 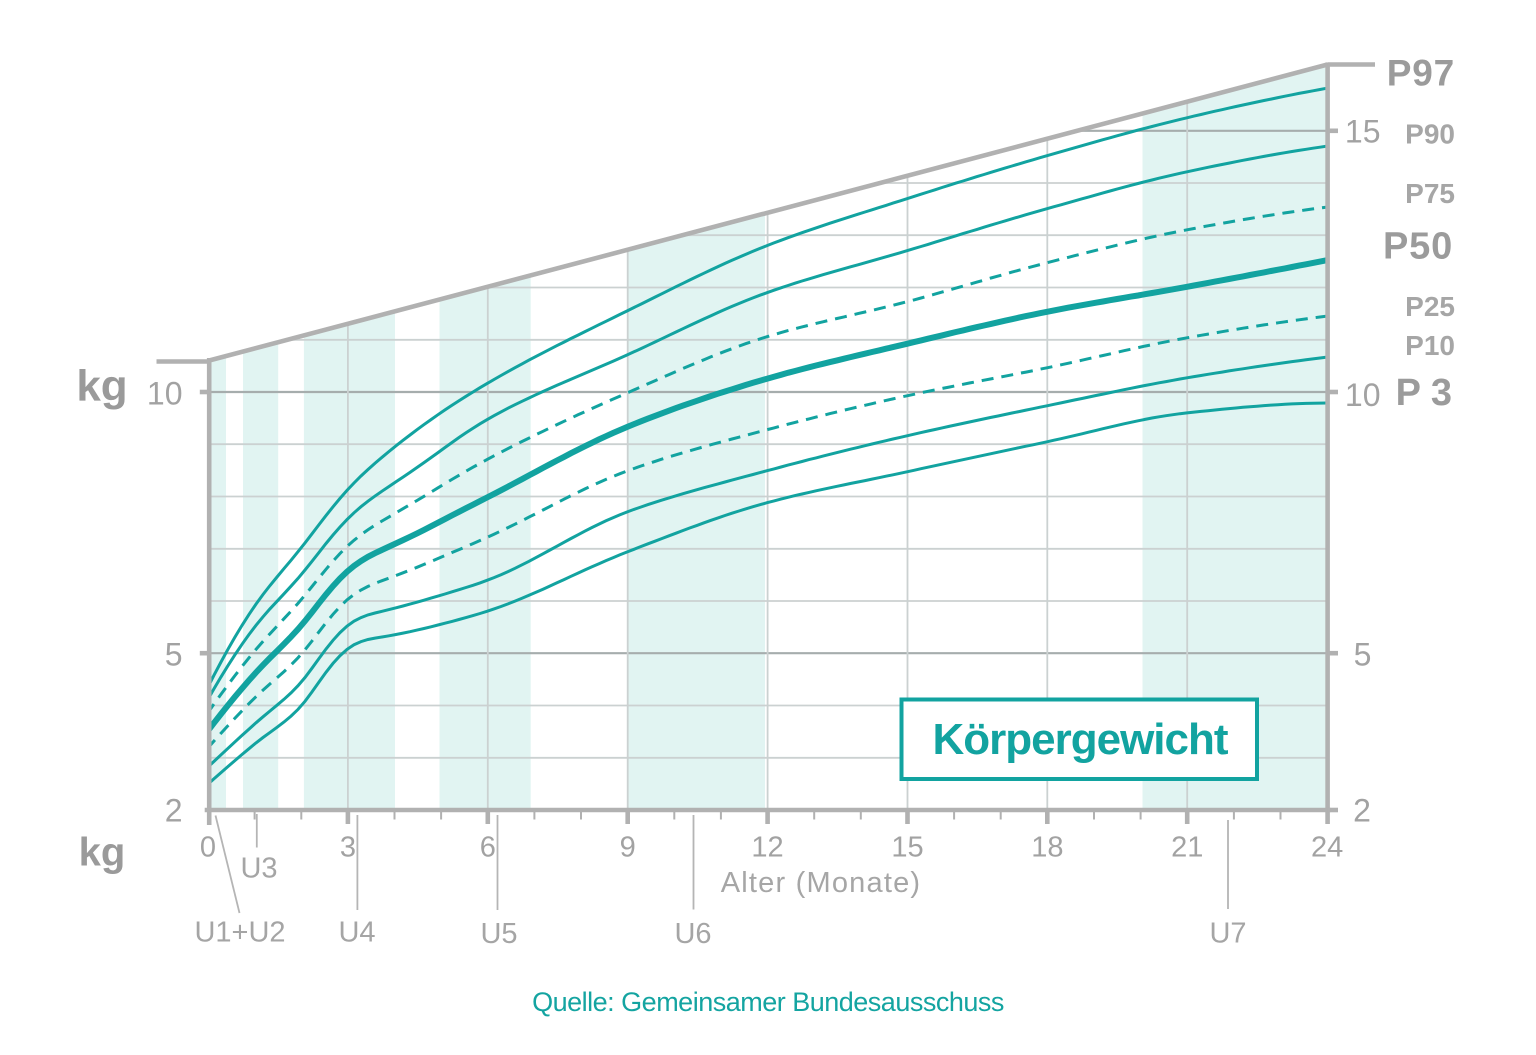 What do you see at coordinates (768, 1002) in the screenshot?
I see `svg-text:Quelle: Gemeinsamer Bundesauss: Quelle: Gemeinsamer Bundesausschuss` at bounding box center [768, 1002].